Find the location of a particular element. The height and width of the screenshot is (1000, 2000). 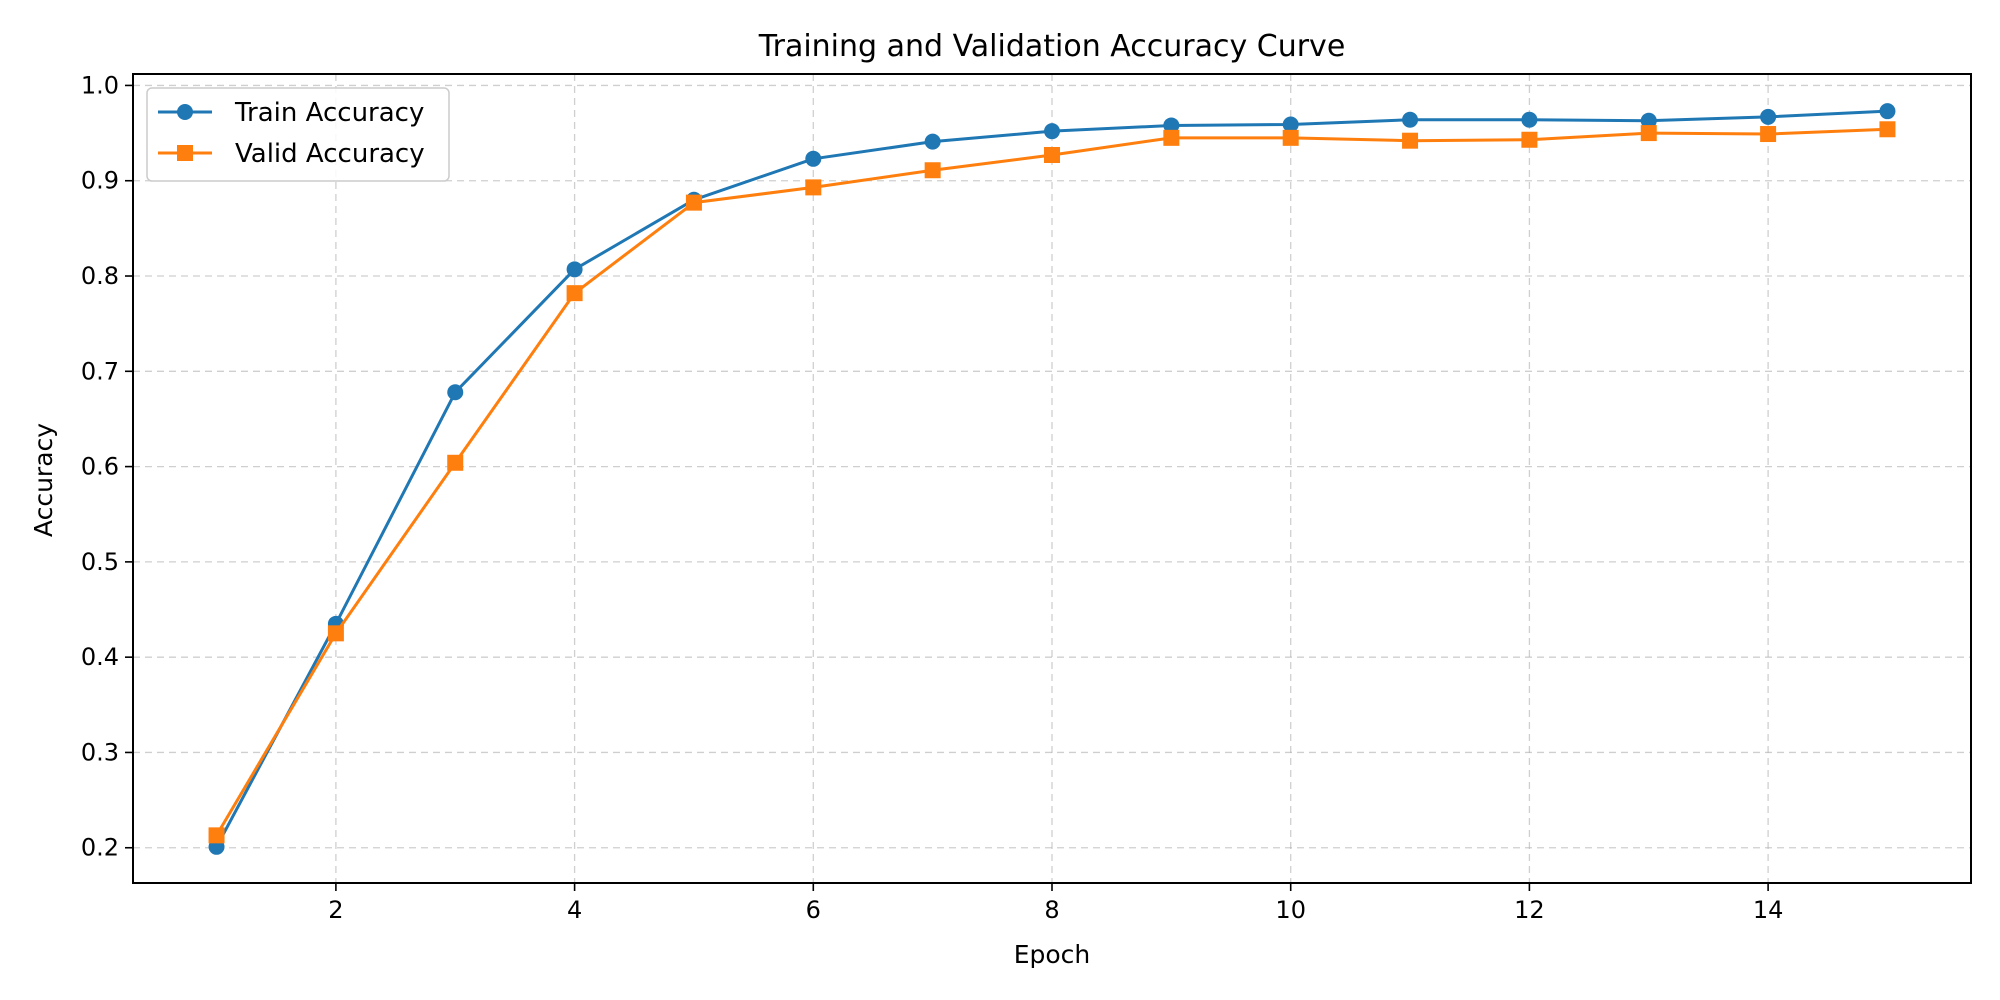

legend-entry-valid: Valid Accuracy is located at coordinates (291, 154).